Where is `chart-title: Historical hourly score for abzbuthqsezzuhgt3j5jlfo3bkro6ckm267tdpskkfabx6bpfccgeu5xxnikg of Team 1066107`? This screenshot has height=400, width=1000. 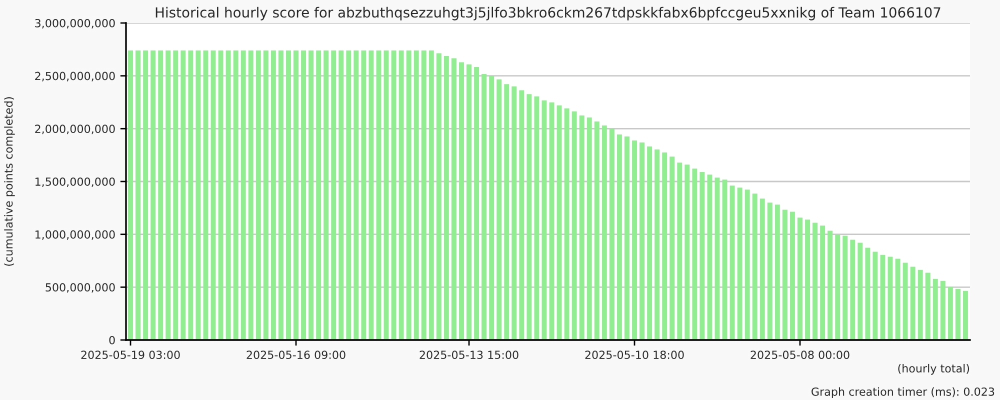 chart-title: Historical hourly score for abzbuthqsezzuhgt3j5jlfo3bkro6ckm267tdpskkfabx6bpfccgeu5xxnikg of Team 1066107 is located at coordinates (548, 13).